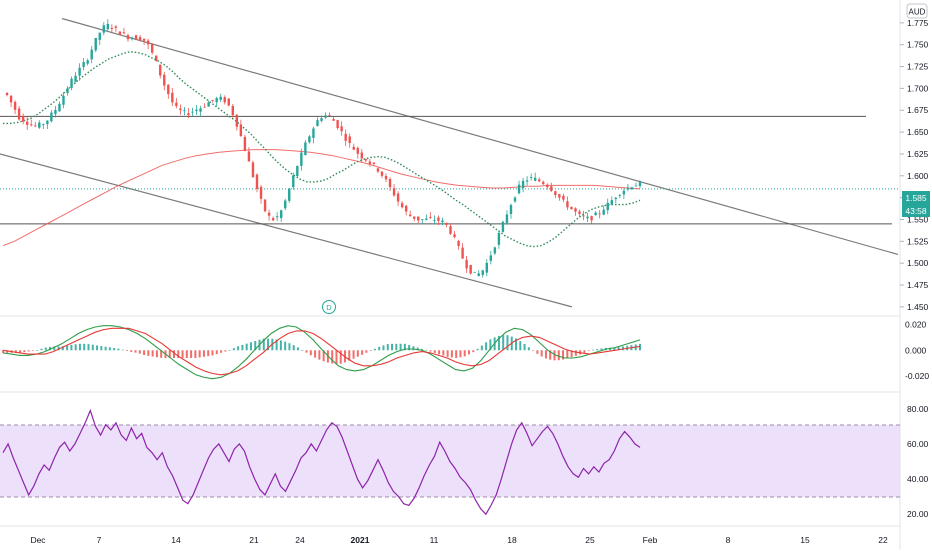  Describe the element at coordinates (300, 540) in the screenshot. I see `time-axis-label: 24` at that location.